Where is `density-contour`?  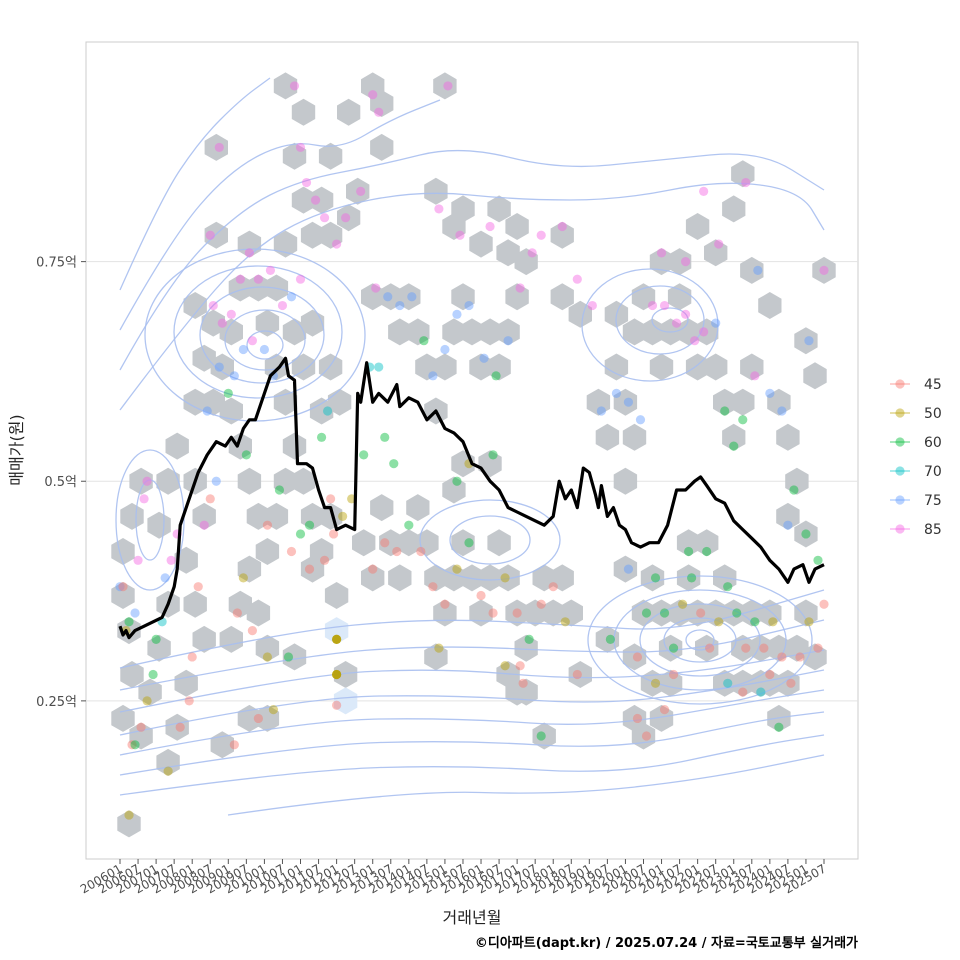 density-contour is located at coordinates (472, 743).